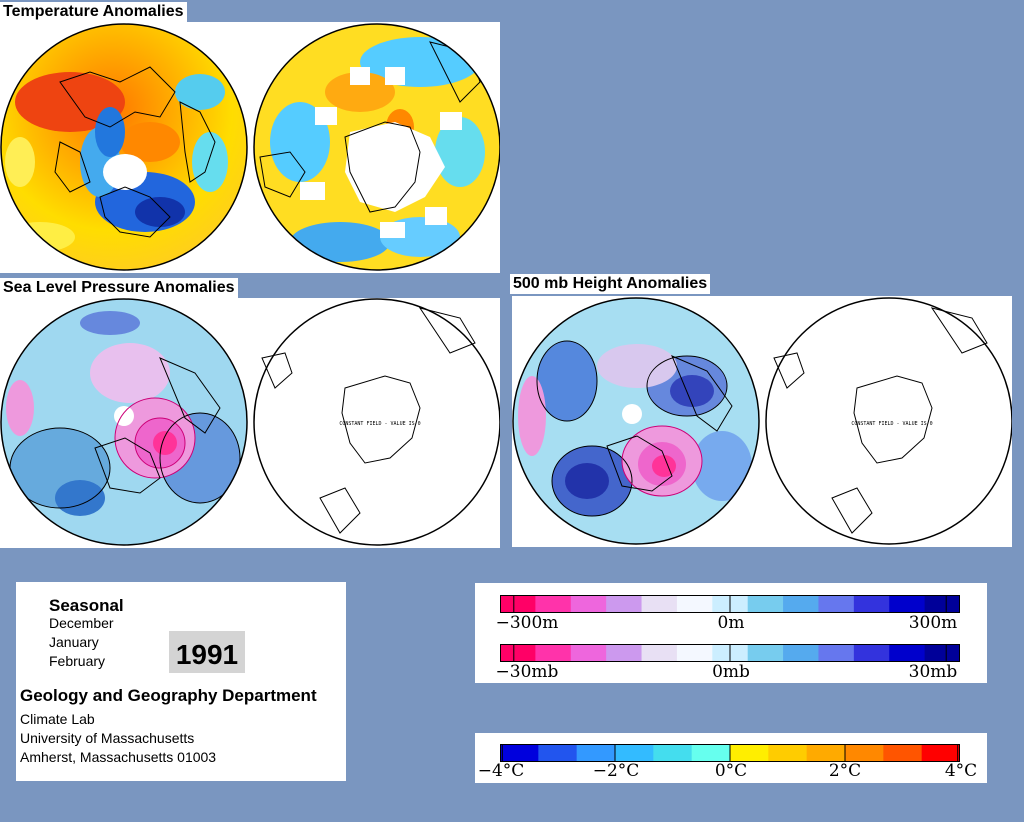  I want to click on slp-tick-max: 30mb, so click(933, 672).